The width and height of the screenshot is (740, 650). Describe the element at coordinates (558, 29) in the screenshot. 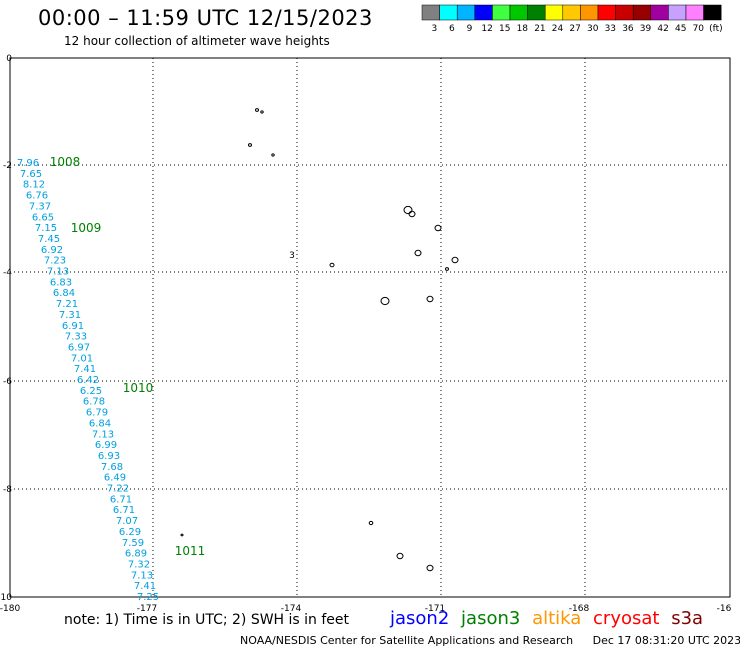

I see `legend-tick: 24` at that location.